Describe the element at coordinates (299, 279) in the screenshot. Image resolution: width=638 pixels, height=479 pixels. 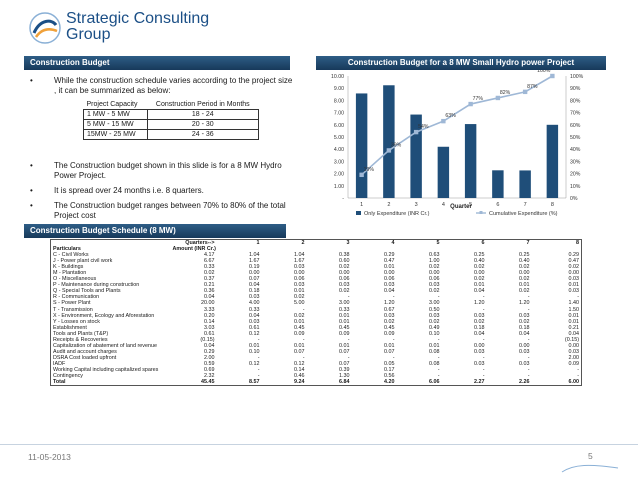
I see `value-cell: 0.06` at that location.